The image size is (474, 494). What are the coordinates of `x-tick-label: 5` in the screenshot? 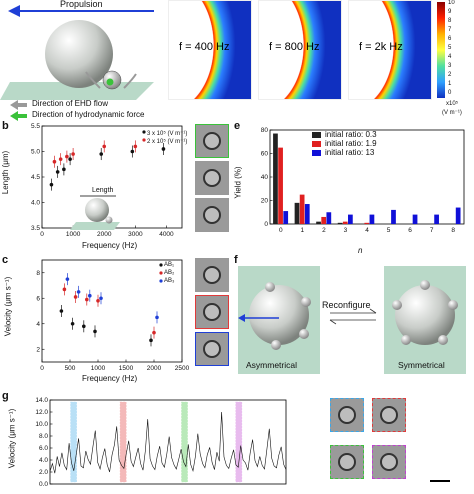 It's located at (389, 230).